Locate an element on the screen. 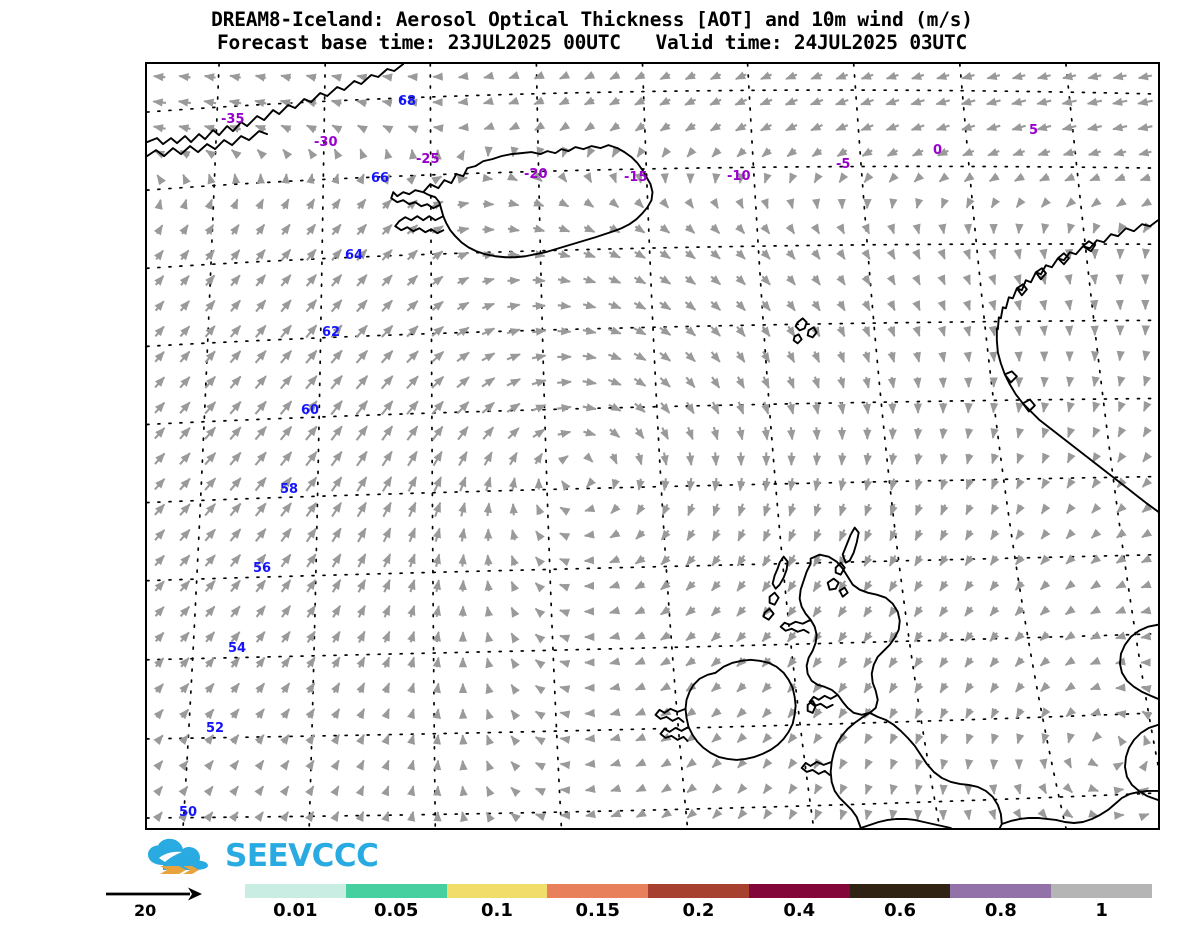 The height and width of the screenshot is (930, 1184). coast-shetland is located at coordinates (847, 551).